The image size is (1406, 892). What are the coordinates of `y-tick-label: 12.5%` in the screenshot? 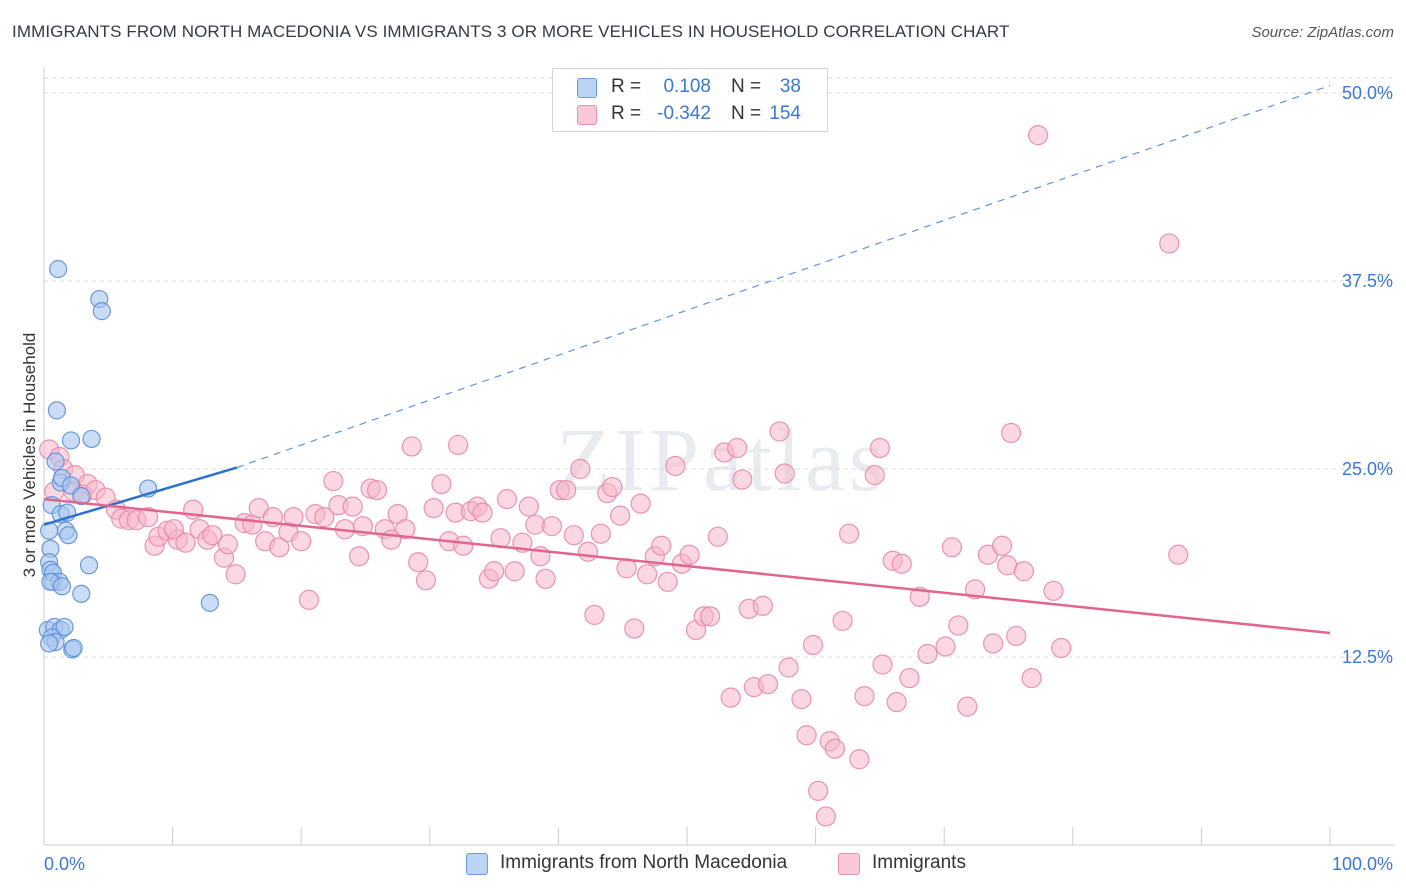 It's located at (1367, 657).